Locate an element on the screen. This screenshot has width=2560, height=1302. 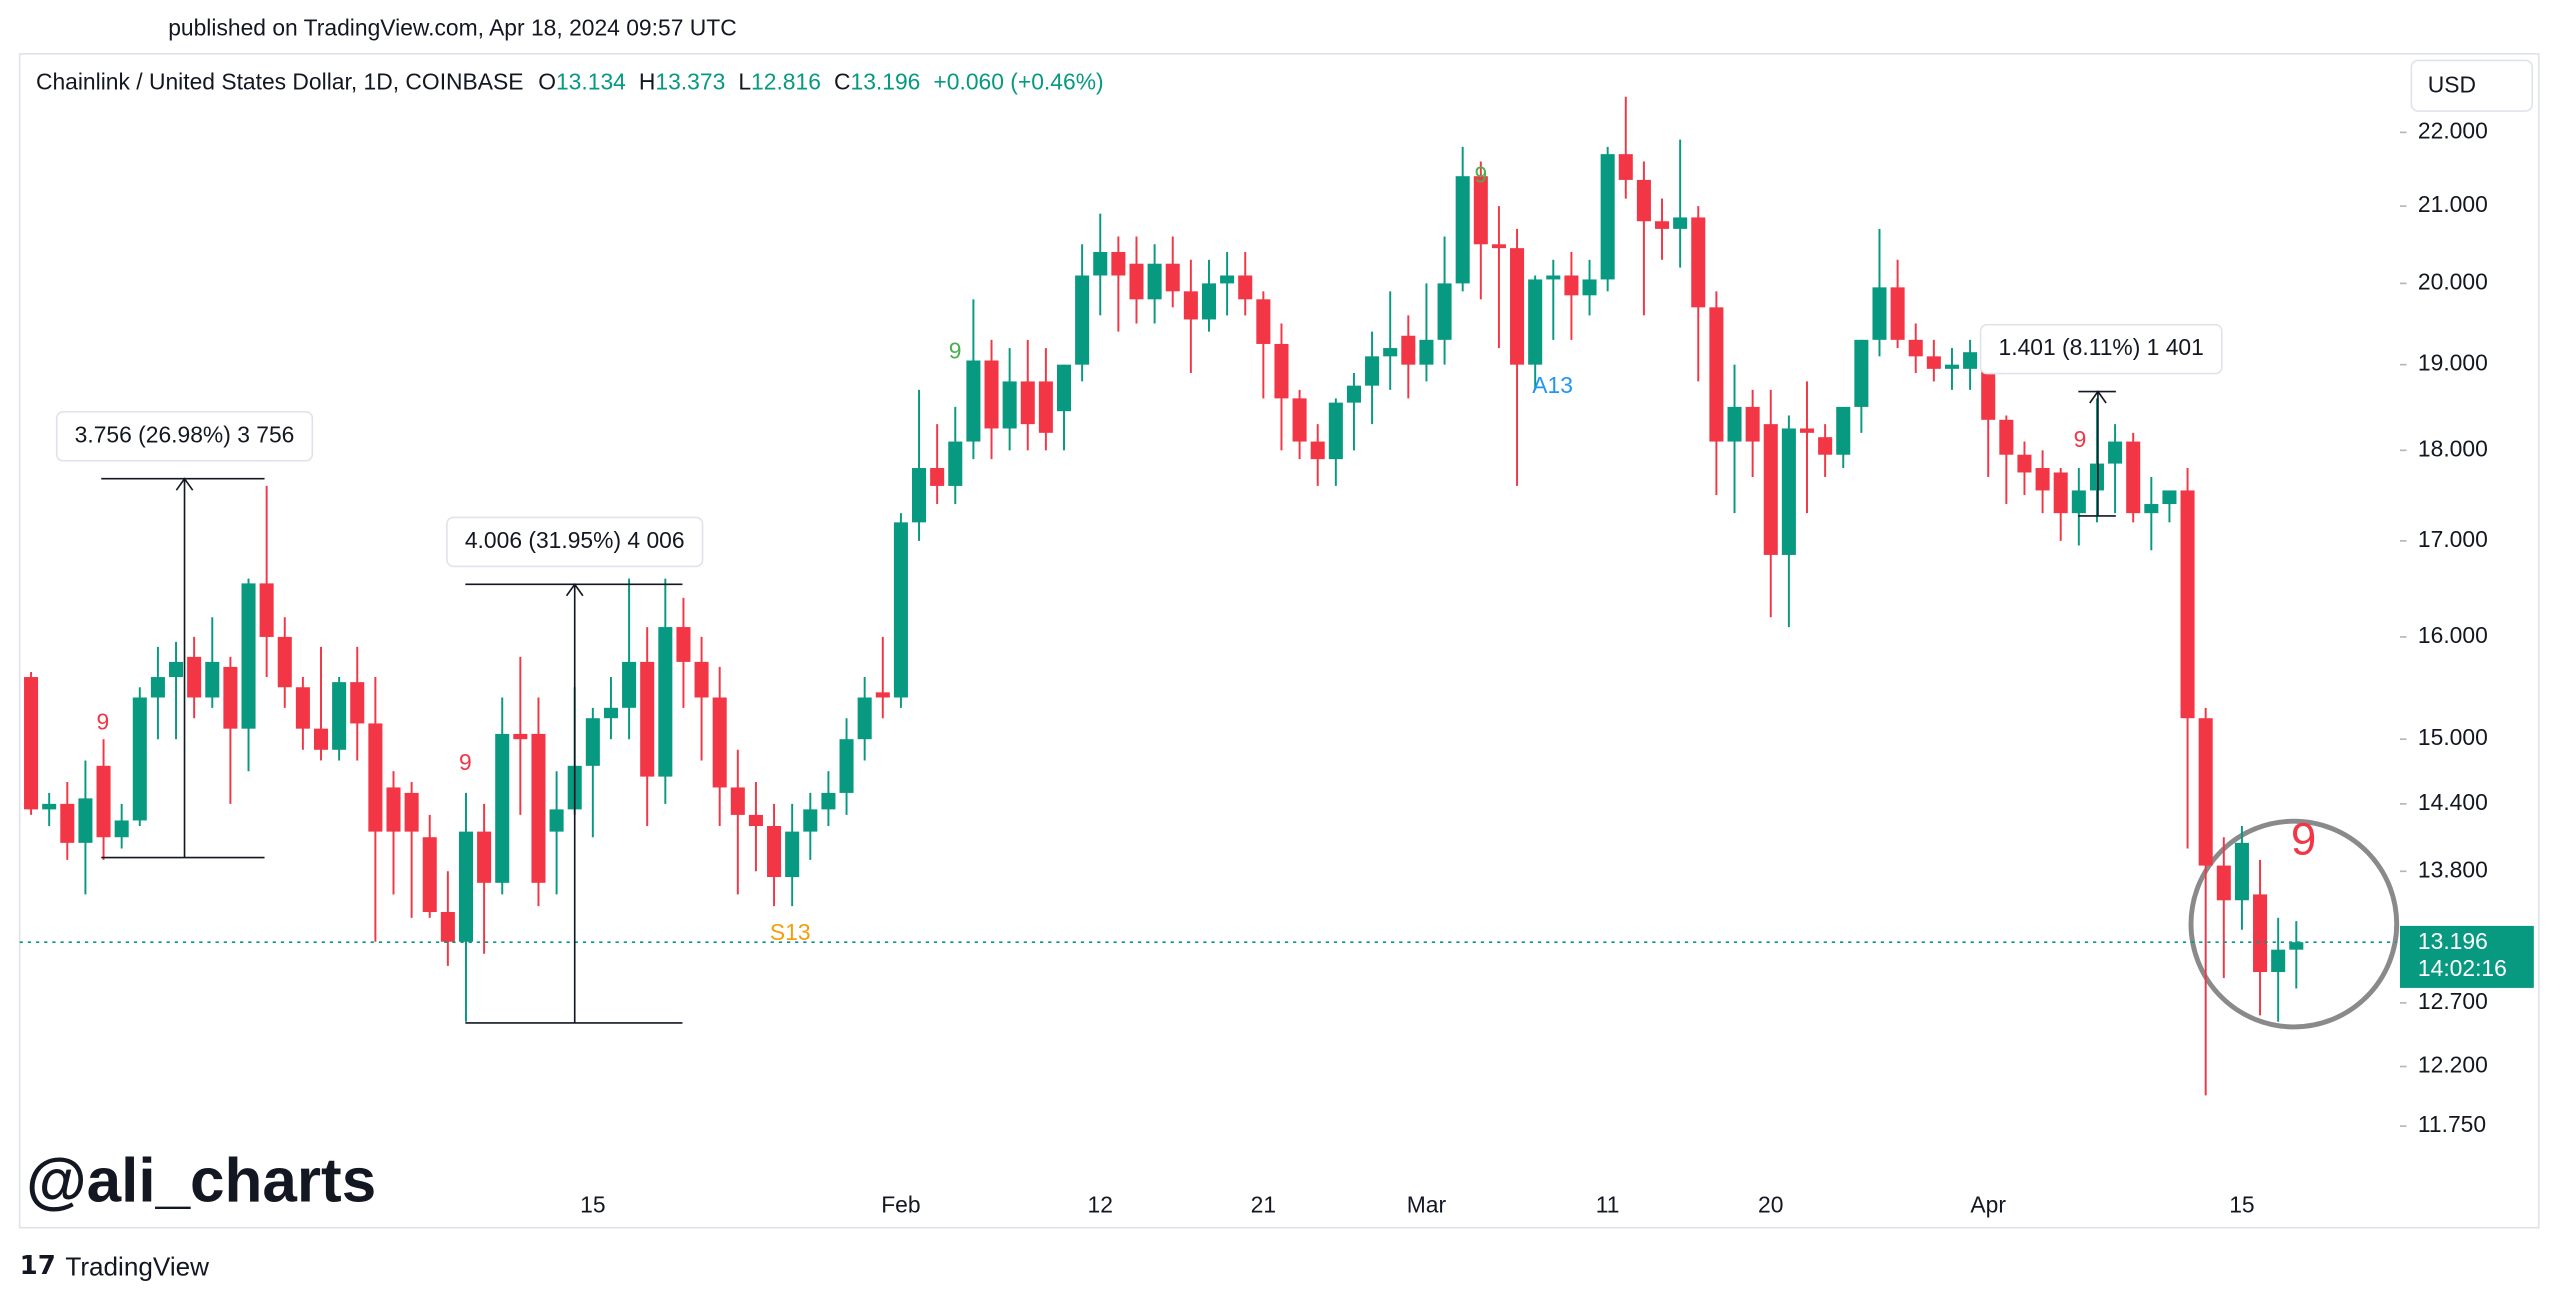
td-label: S13 is located at coordinates (790, 932).